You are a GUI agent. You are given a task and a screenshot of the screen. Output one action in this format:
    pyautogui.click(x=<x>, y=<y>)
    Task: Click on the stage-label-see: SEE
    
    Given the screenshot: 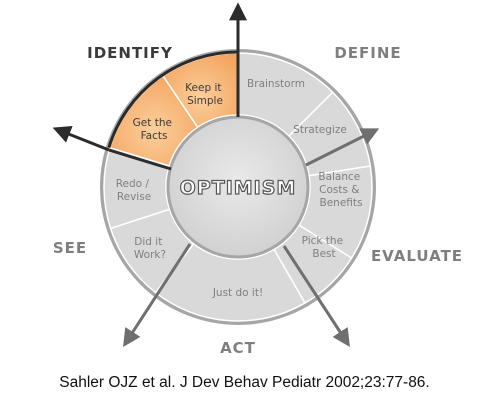 What is the action you would take?
    pyautogui.click(x=70, y=248)
    